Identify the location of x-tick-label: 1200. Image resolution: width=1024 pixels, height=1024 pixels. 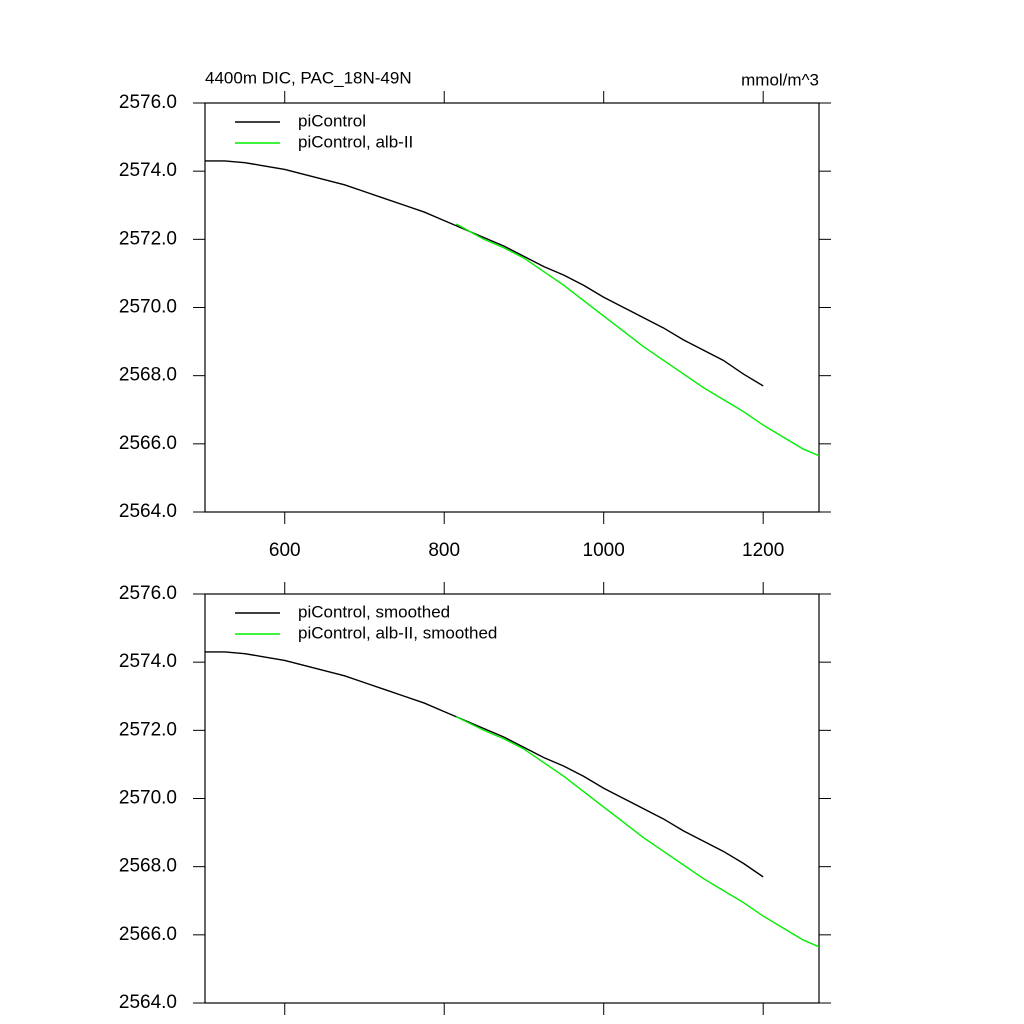
(763, 550).